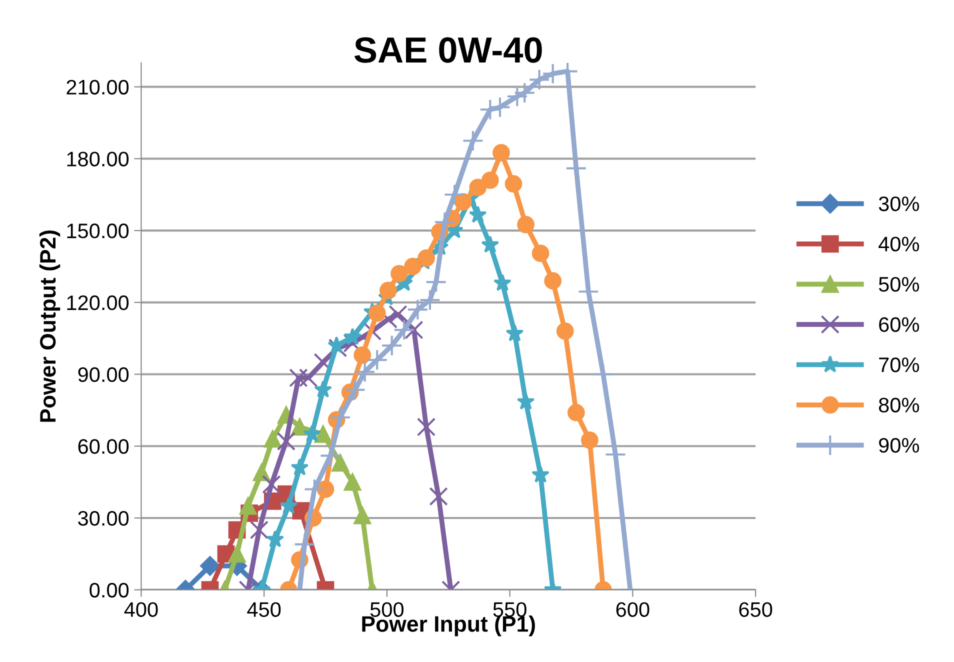  Describe the element at coordinates (899, 324) in the screenshot. I see `legend-label: 60%` at that location.